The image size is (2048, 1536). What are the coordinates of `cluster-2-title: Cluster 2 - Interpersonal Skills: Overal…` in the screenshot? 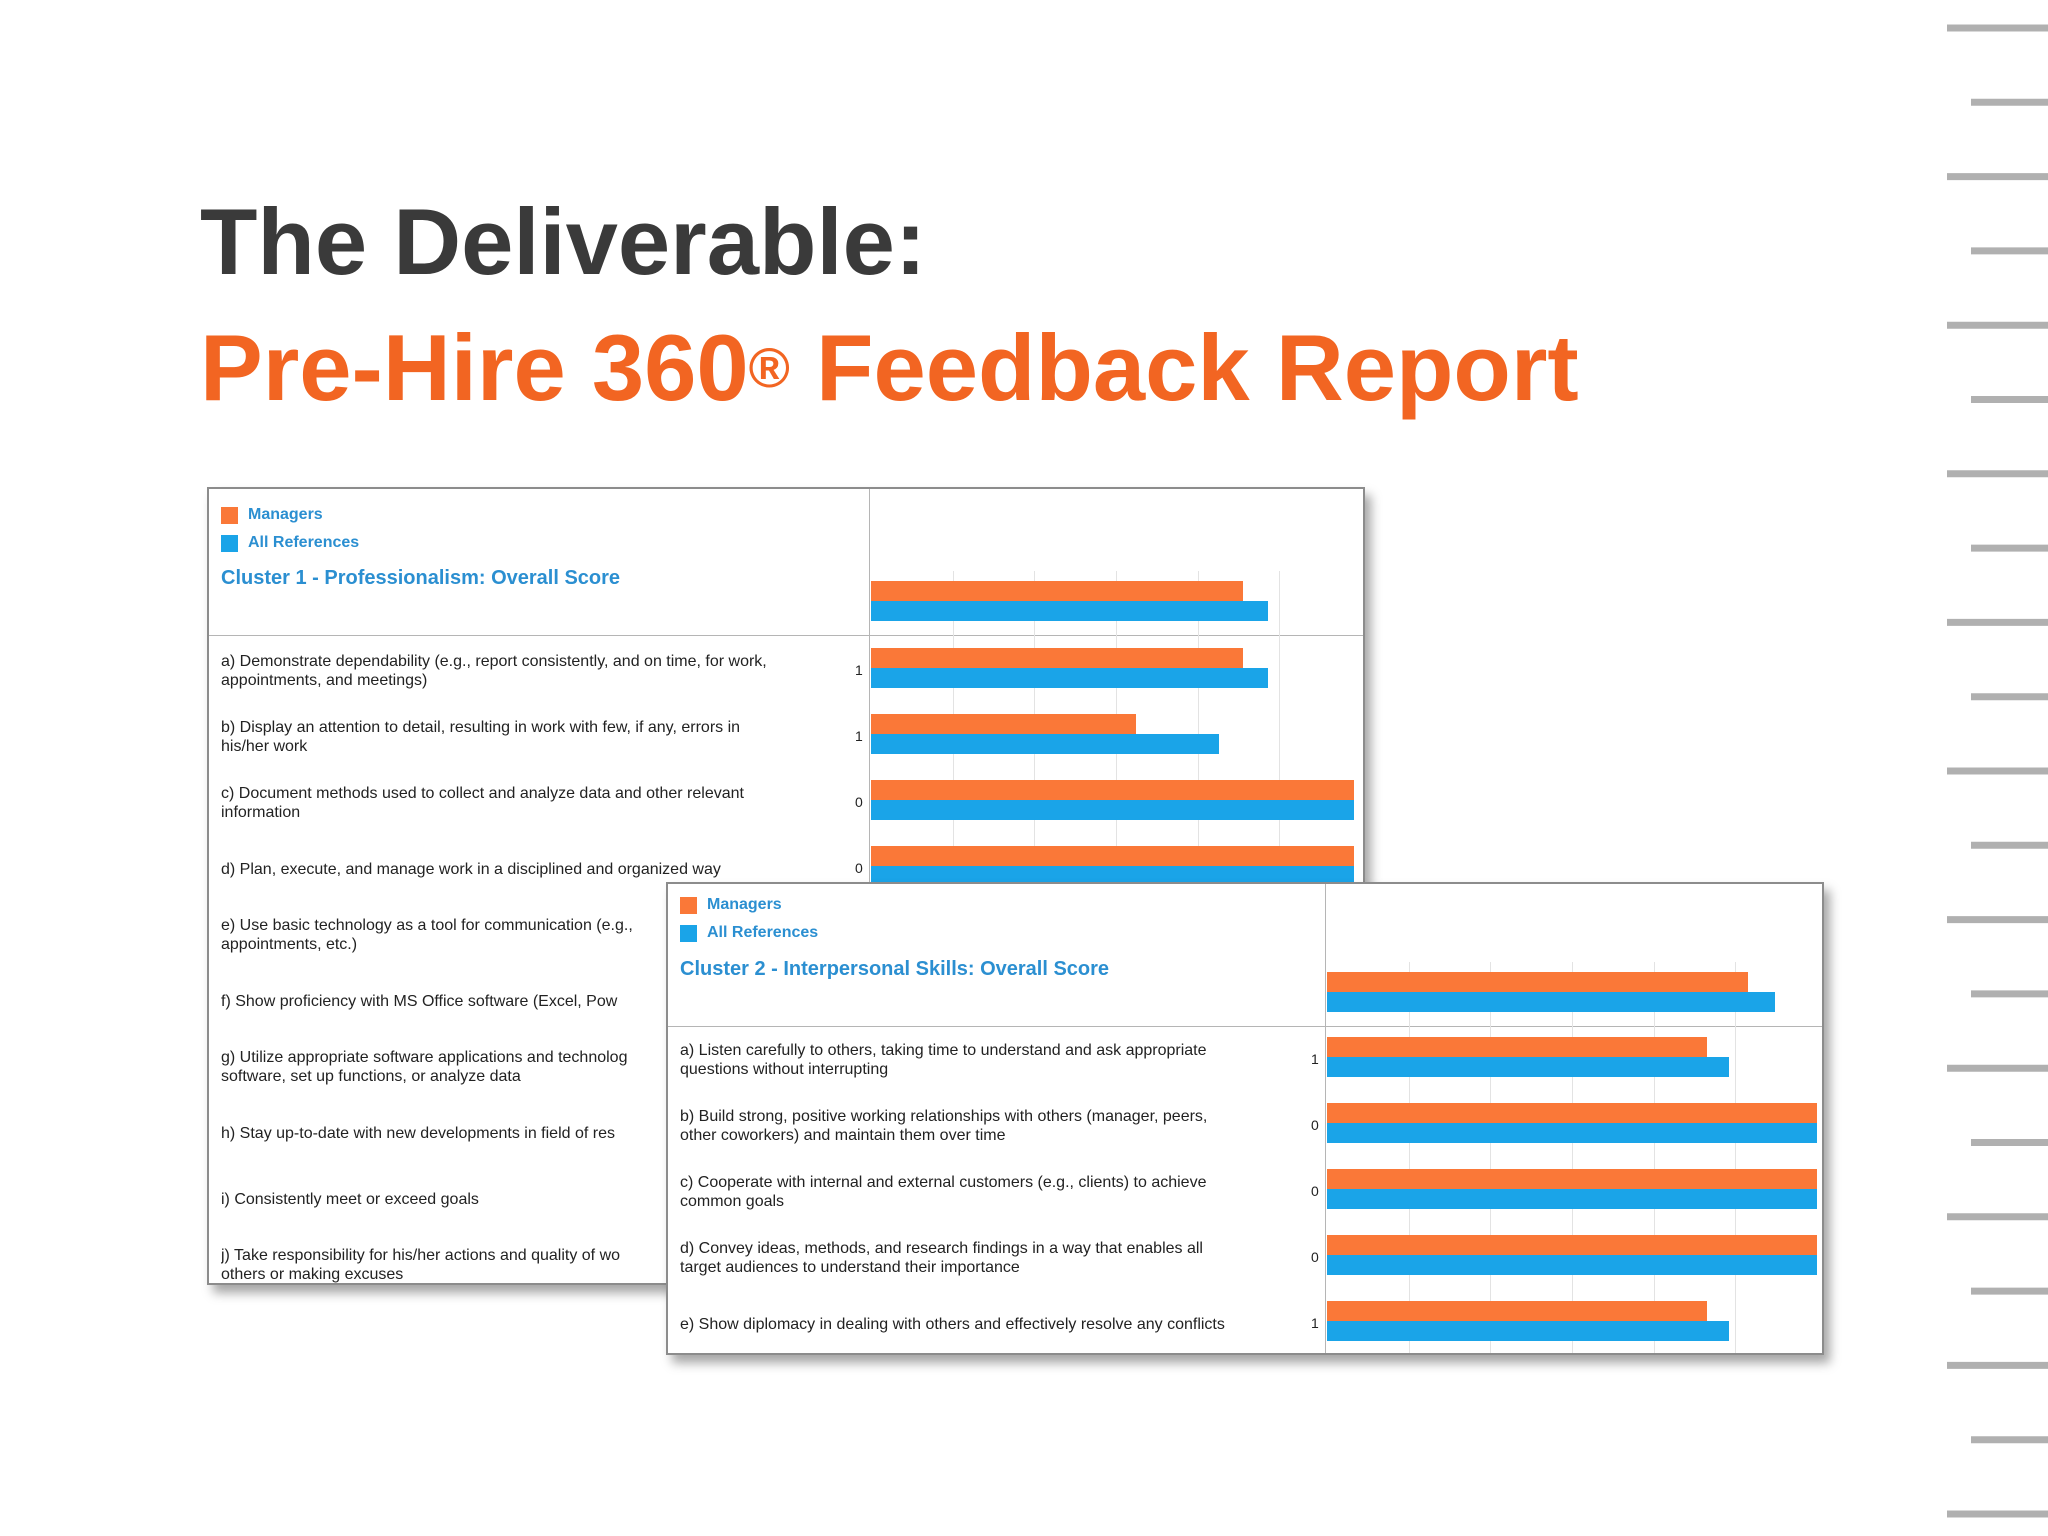 It's located at (895, 969).